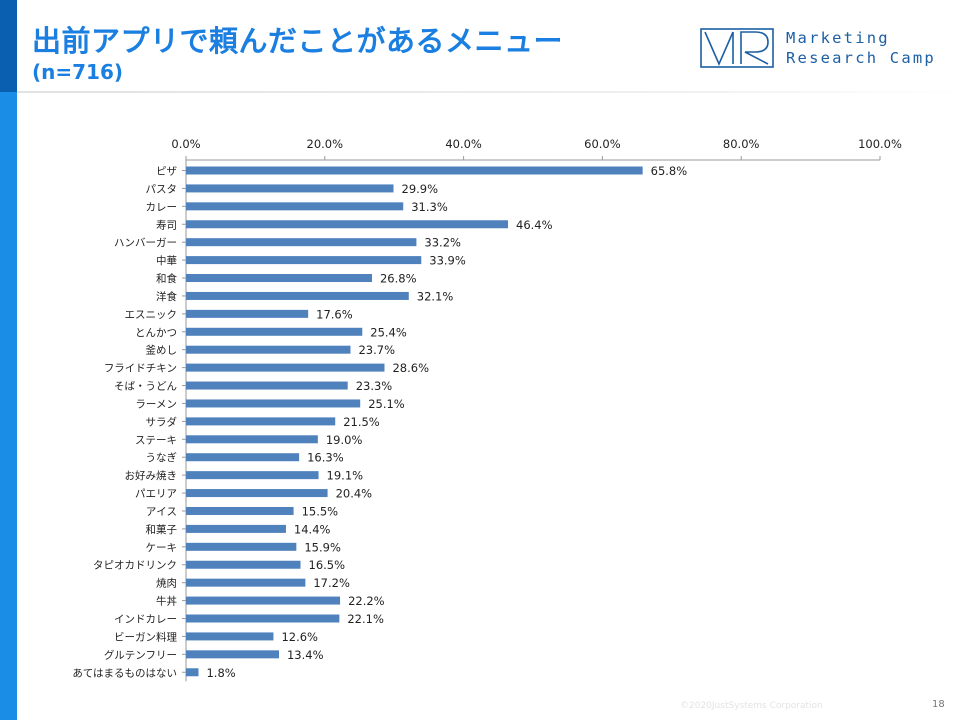 This screenshot has height=720, width=960. What do you see at coordinates (374, 386) in the screenshot?
I see `data-label: 23.3%` at bounding box center [374, 386].